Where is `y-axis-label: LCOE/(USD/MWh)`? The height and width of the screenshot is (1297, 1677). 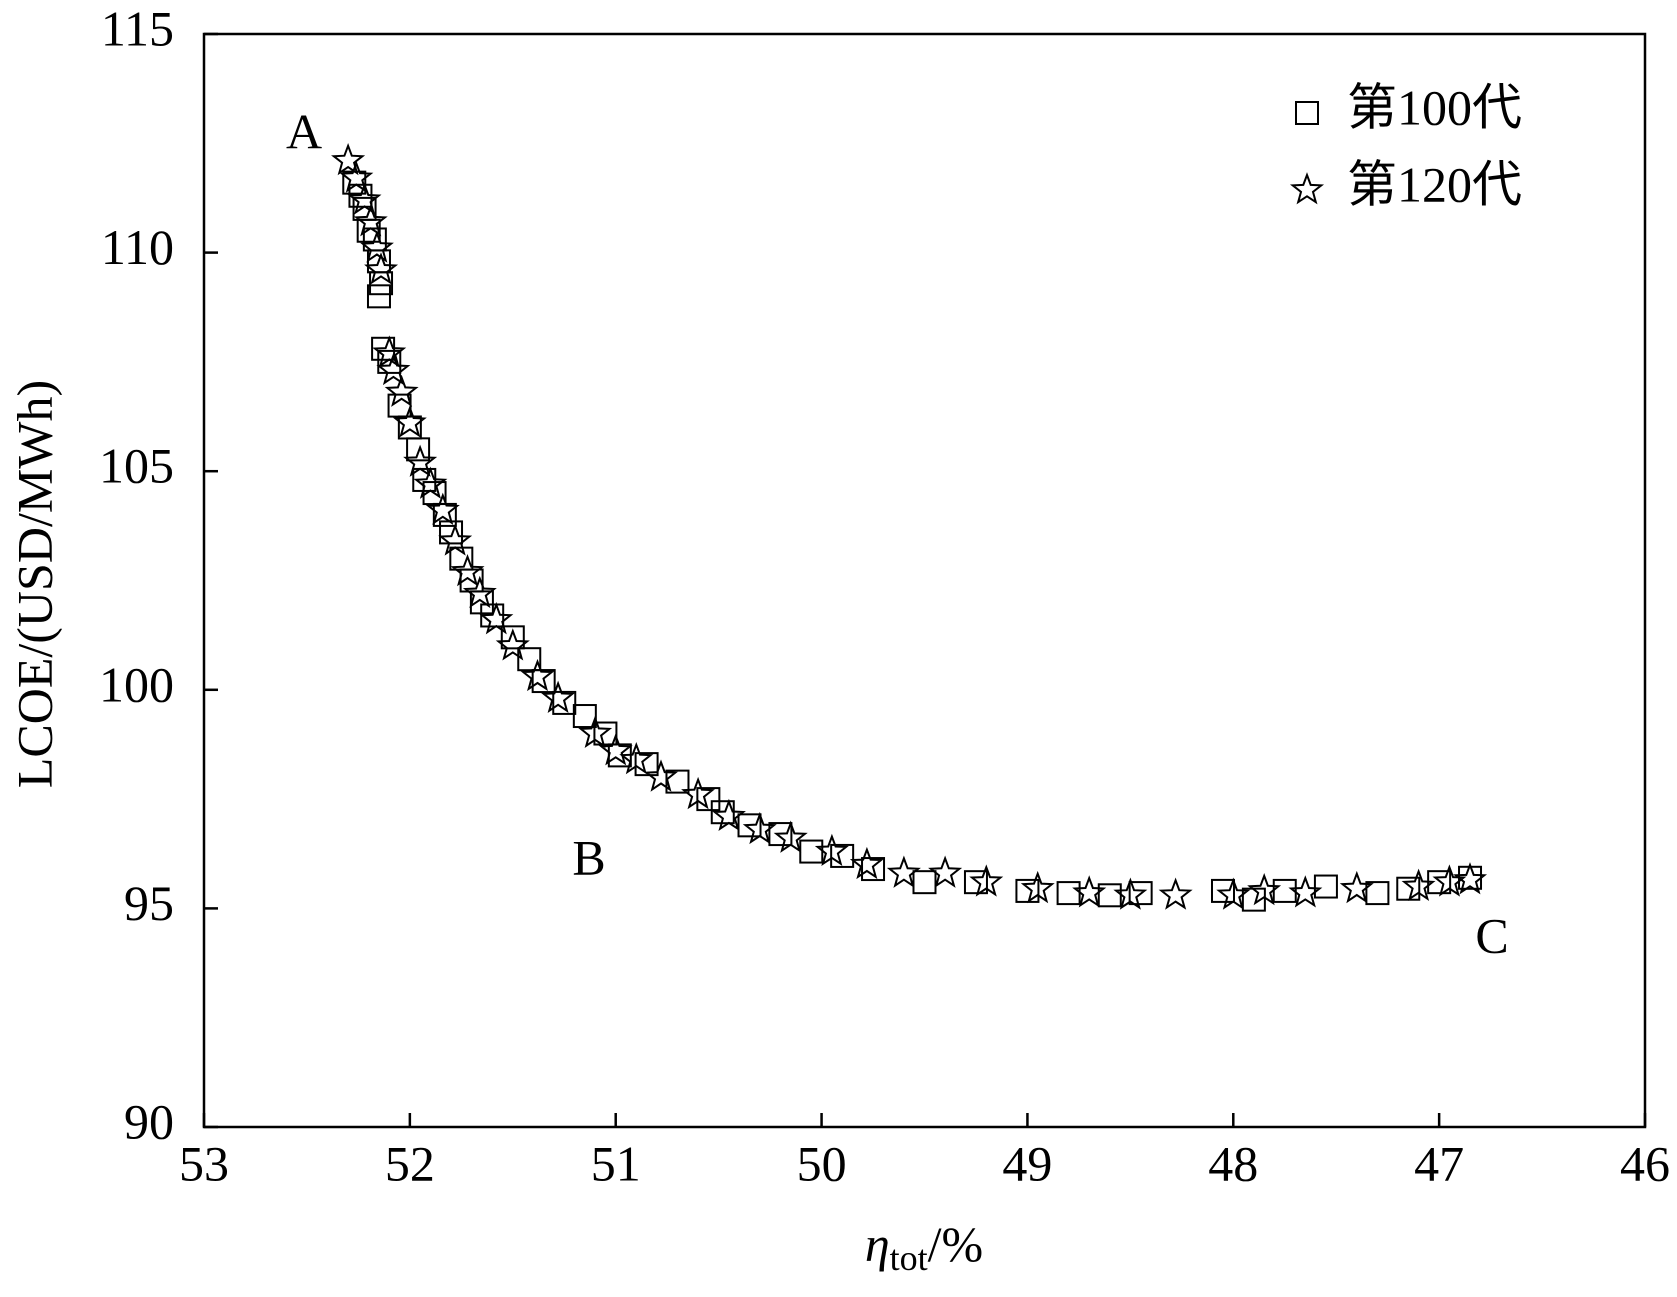 y-axis-label: LCOE/(USD/MWh) is located at coordinates (34, 584).